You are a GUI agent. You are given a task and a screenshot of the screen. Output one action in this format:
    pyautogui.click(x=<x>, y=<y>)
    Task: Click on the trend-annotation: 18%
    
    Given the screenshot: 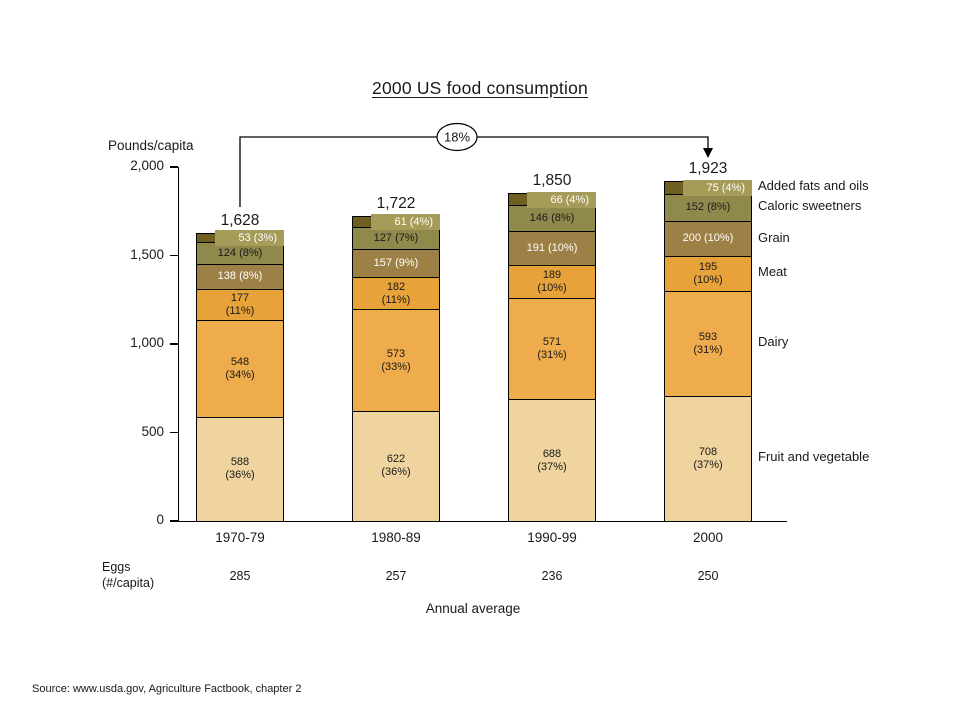 What is the action you would take?
    pyautogui.click(x=457, y=137)
    